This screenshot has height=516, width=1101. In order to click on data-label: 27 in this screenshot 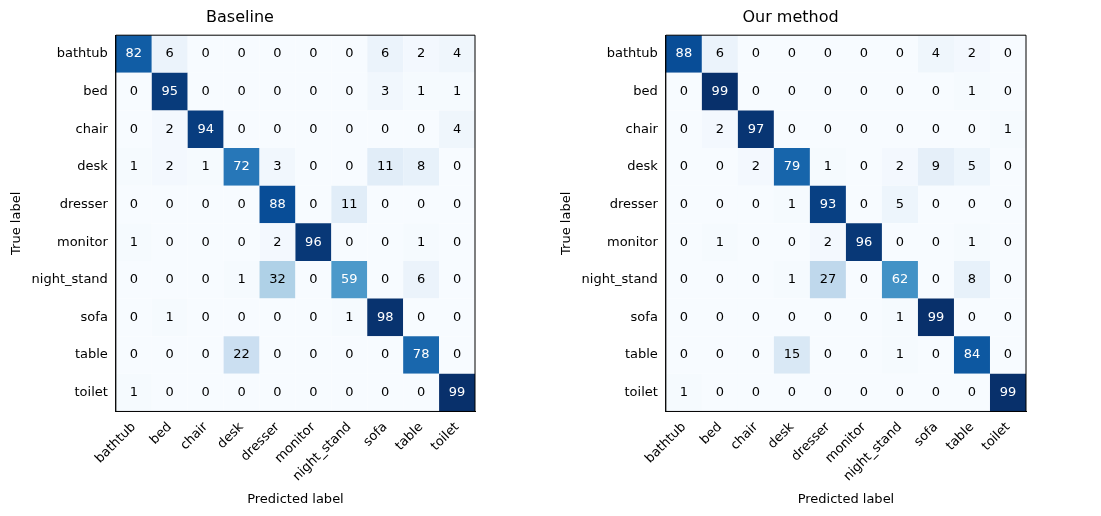, I will do `click(828, 279)`.